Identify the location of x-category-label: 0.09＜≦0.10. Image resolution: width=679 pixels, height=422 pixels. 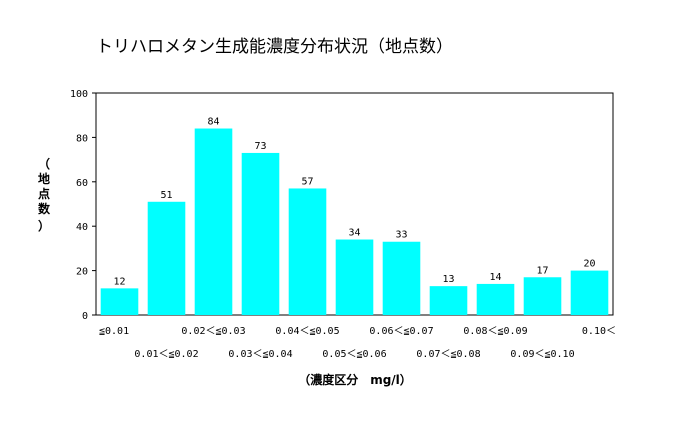
(542, 354).